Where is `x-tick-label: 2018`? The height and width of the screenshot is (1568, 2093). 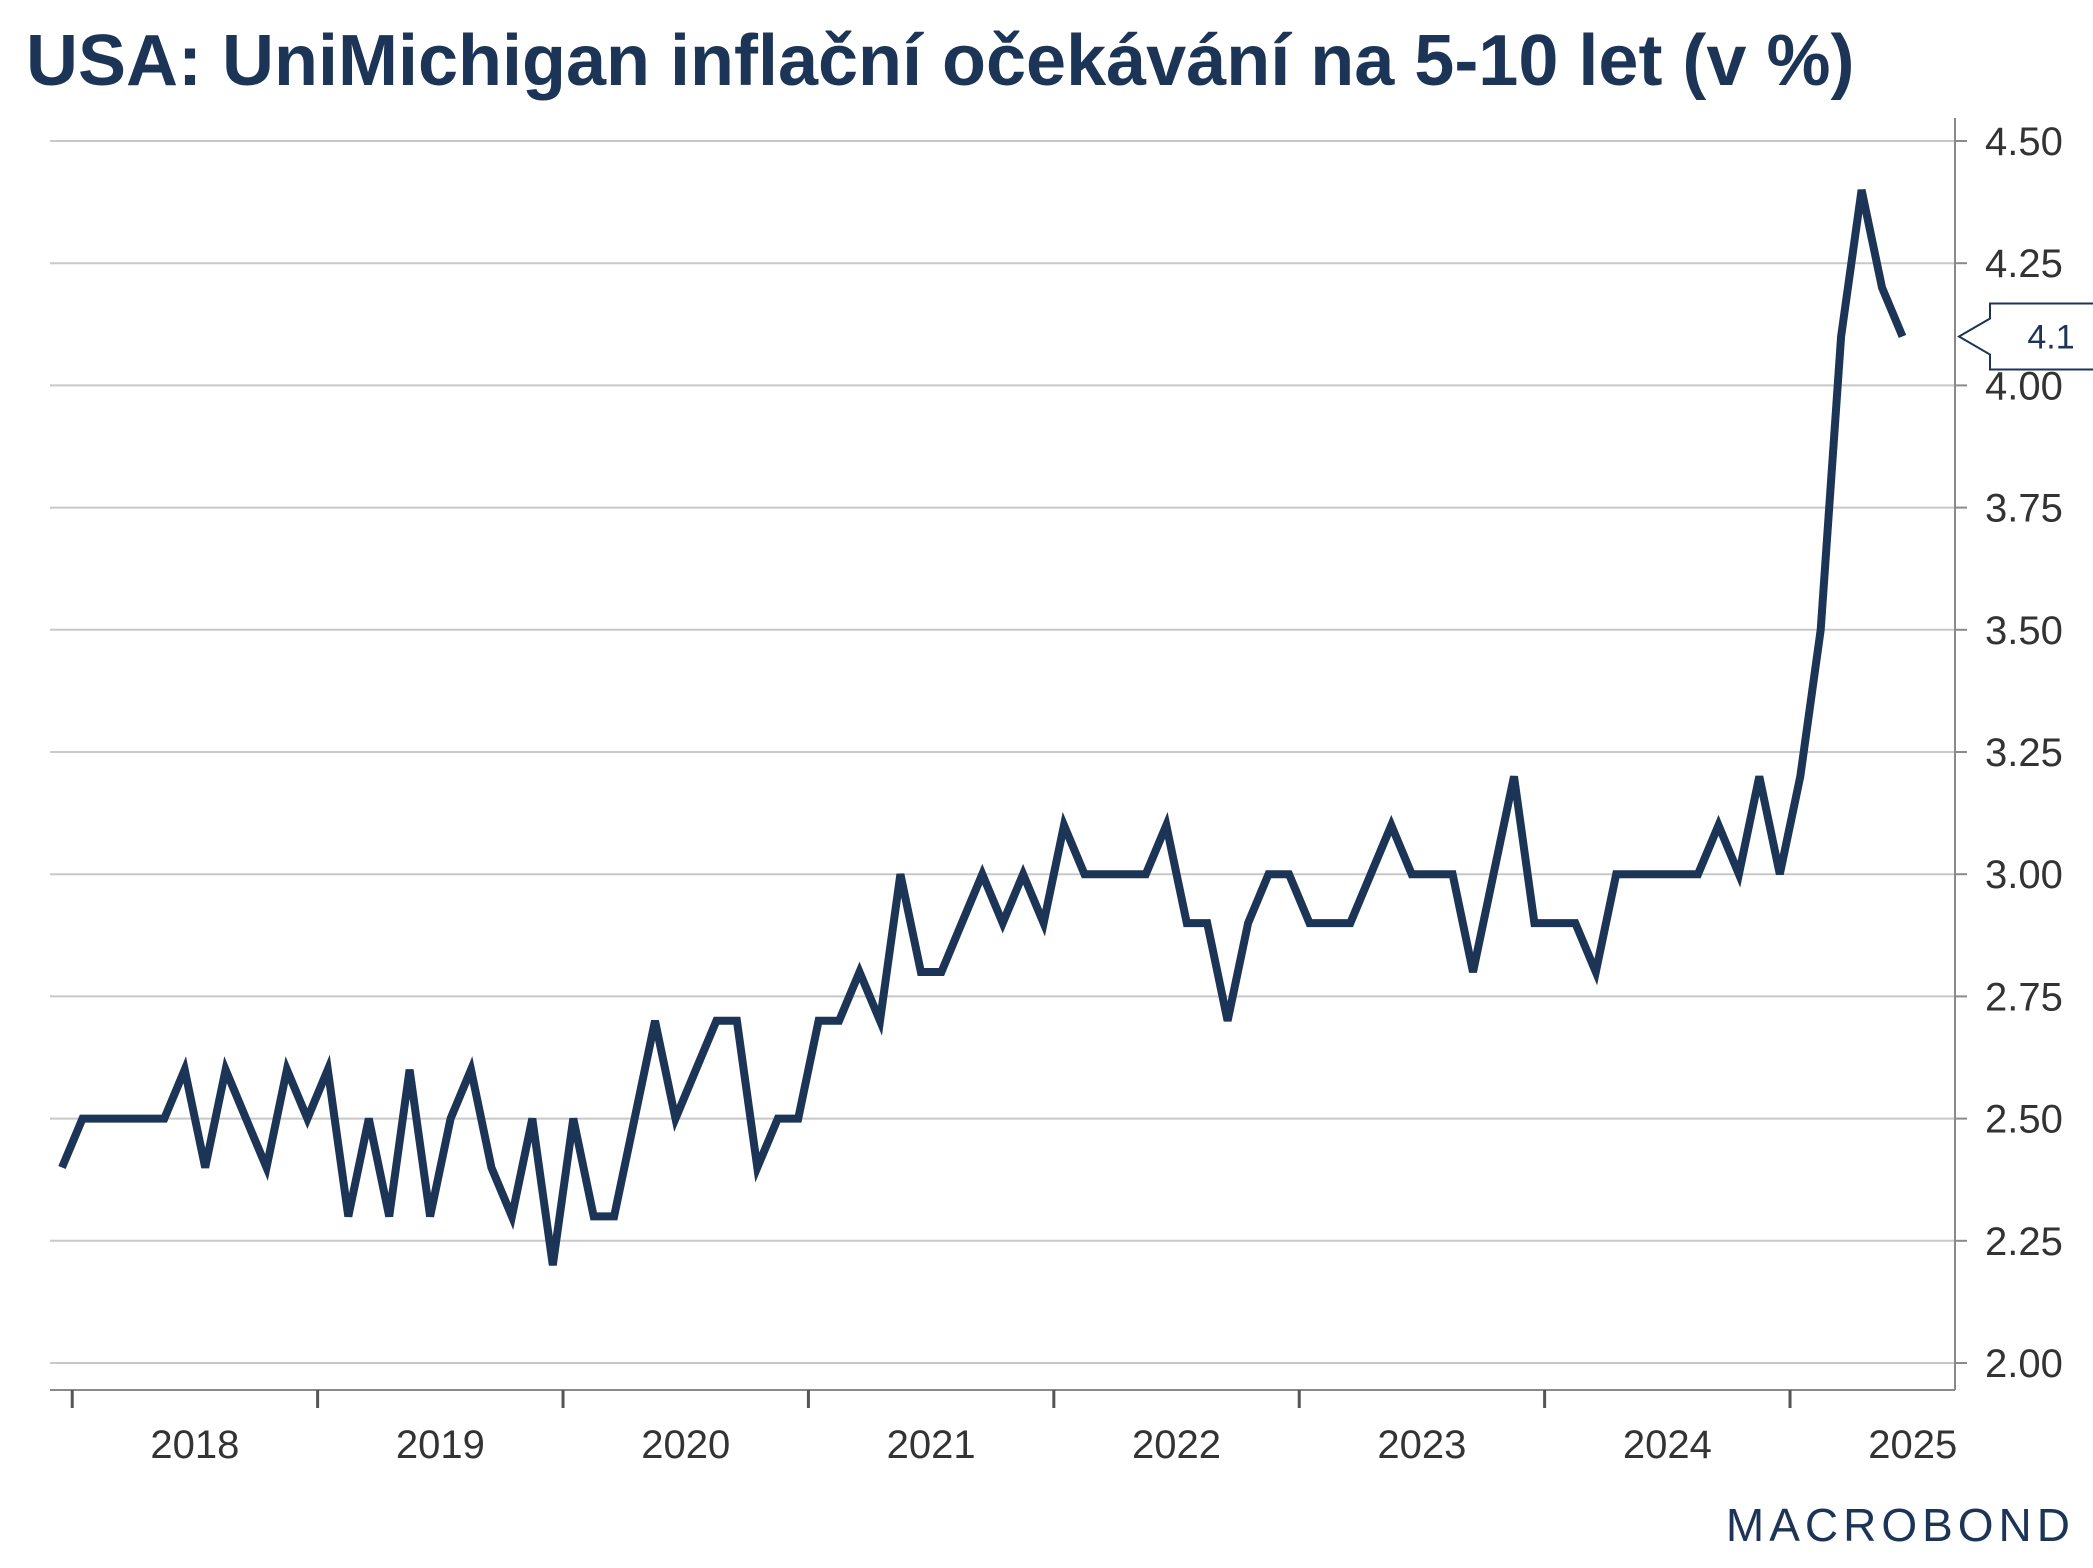
x-tick-label: 2018 is located at coordinates (194, 1445).